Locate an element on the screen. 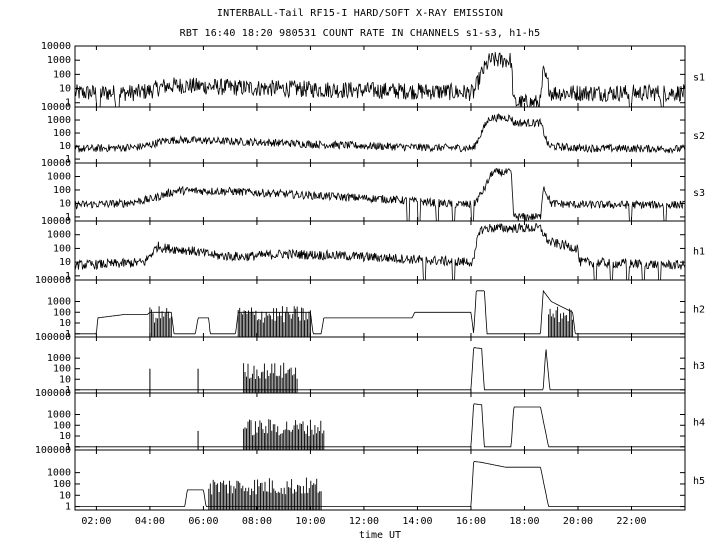 This screenshot has height=550, width=720. x-tick-label: 04:00 is located at coordinates (150, 521).